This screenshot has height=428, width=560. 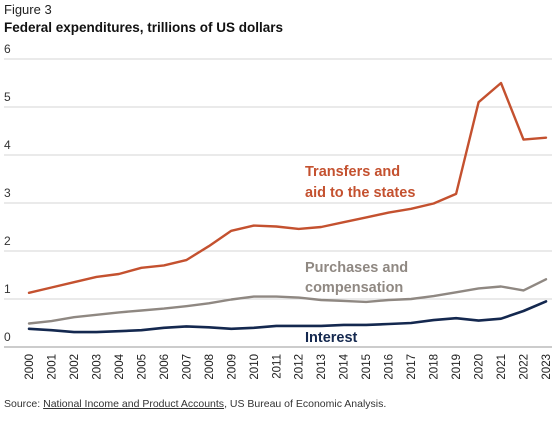 What do you see at coordinates (134, 404) in the screenshot?
I see `source-link: National Income and Product Accounts` at bounding box center [134, 404].